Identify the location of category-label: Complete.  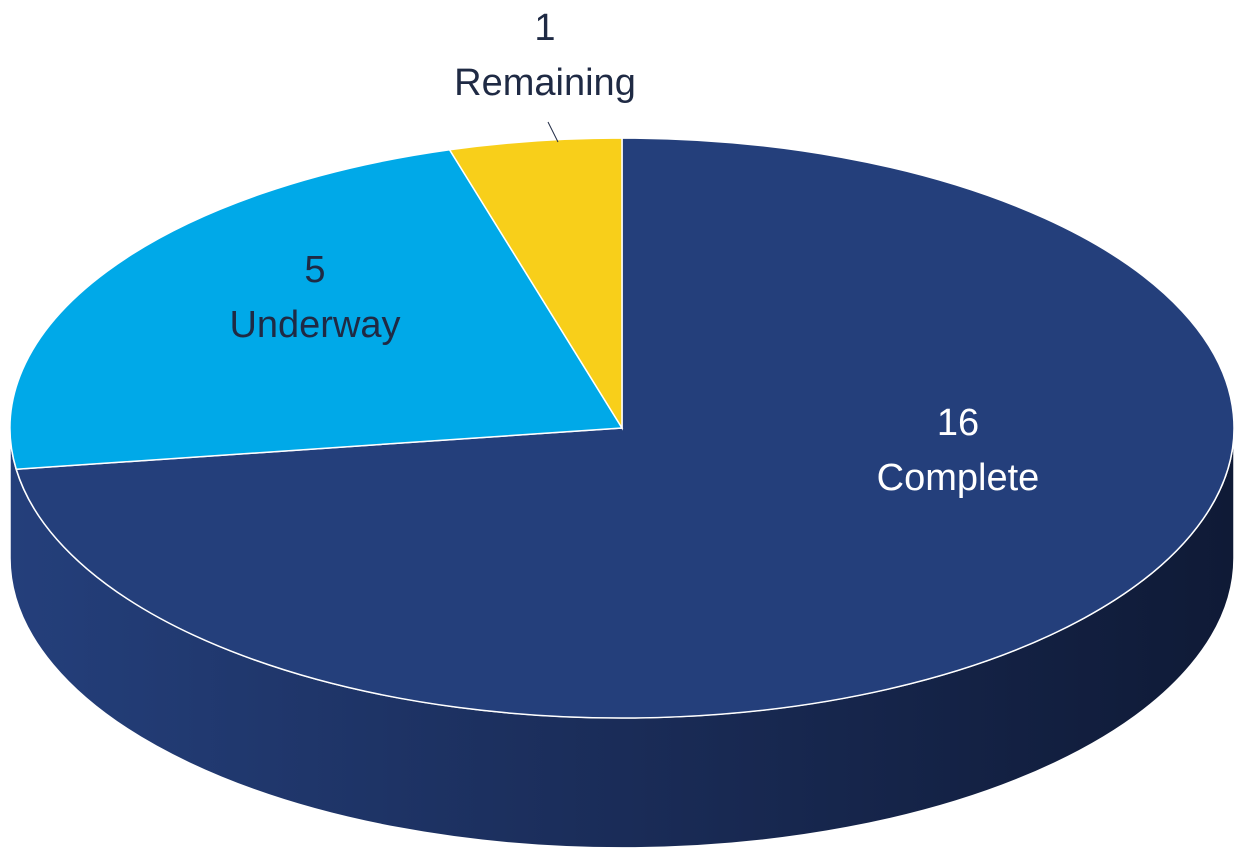
(958, 478).